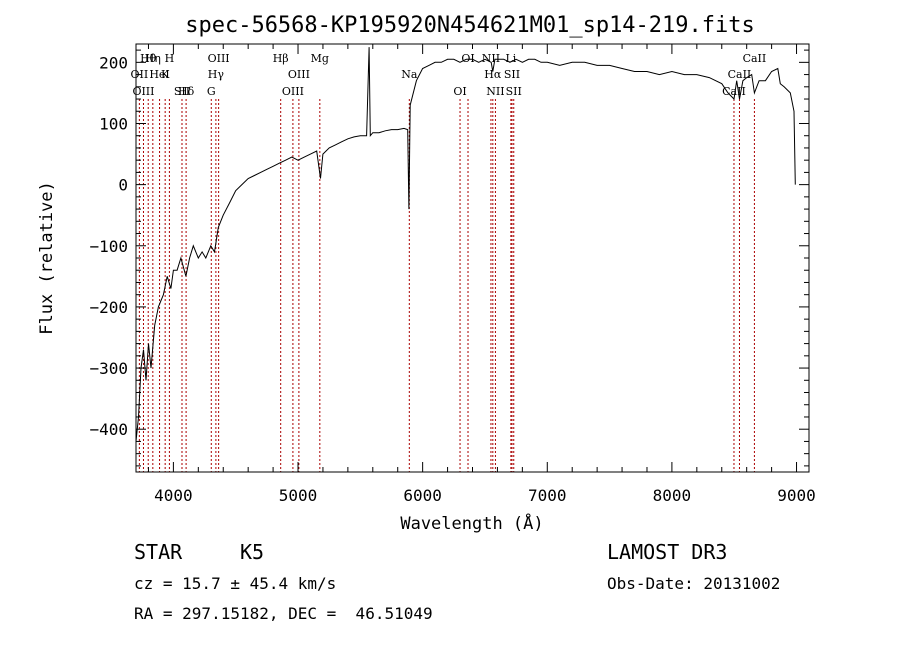 This screenshot has height=649, width=900. Describe the element at coordinates (694, 583) in the screenshot. I see `obs-date: Obs-Date: 20131002` at that location.